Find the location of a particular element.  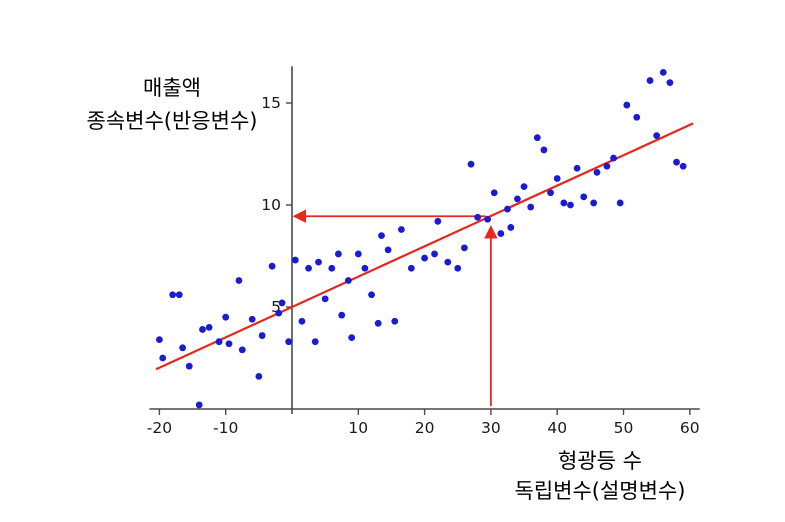

x-tick-label: 30 is located at coordinates (491, 428).